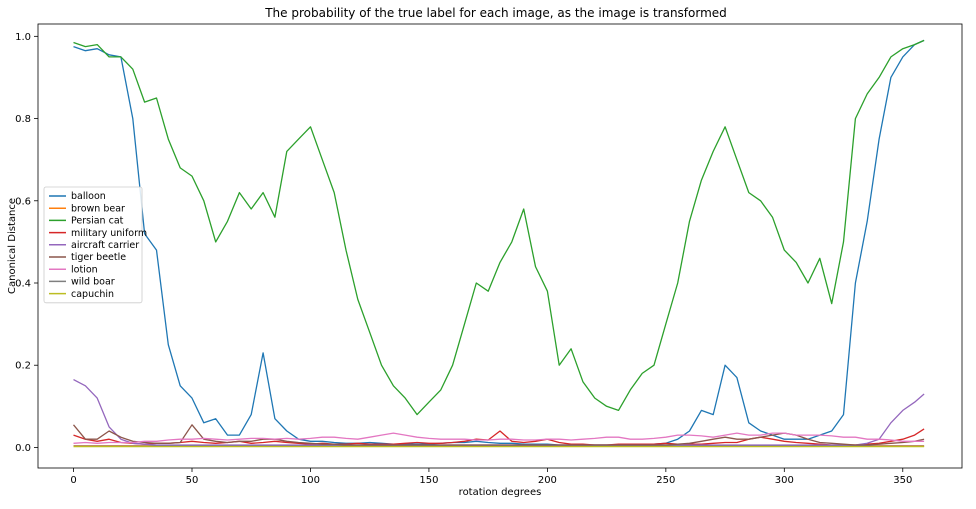 The height and width of the screenshot is (509, 976). What do you see at coordinates (23, 37) in the screenshot?
I see `y-tick-label-5: 1.0` at bounding box center [23, 37].